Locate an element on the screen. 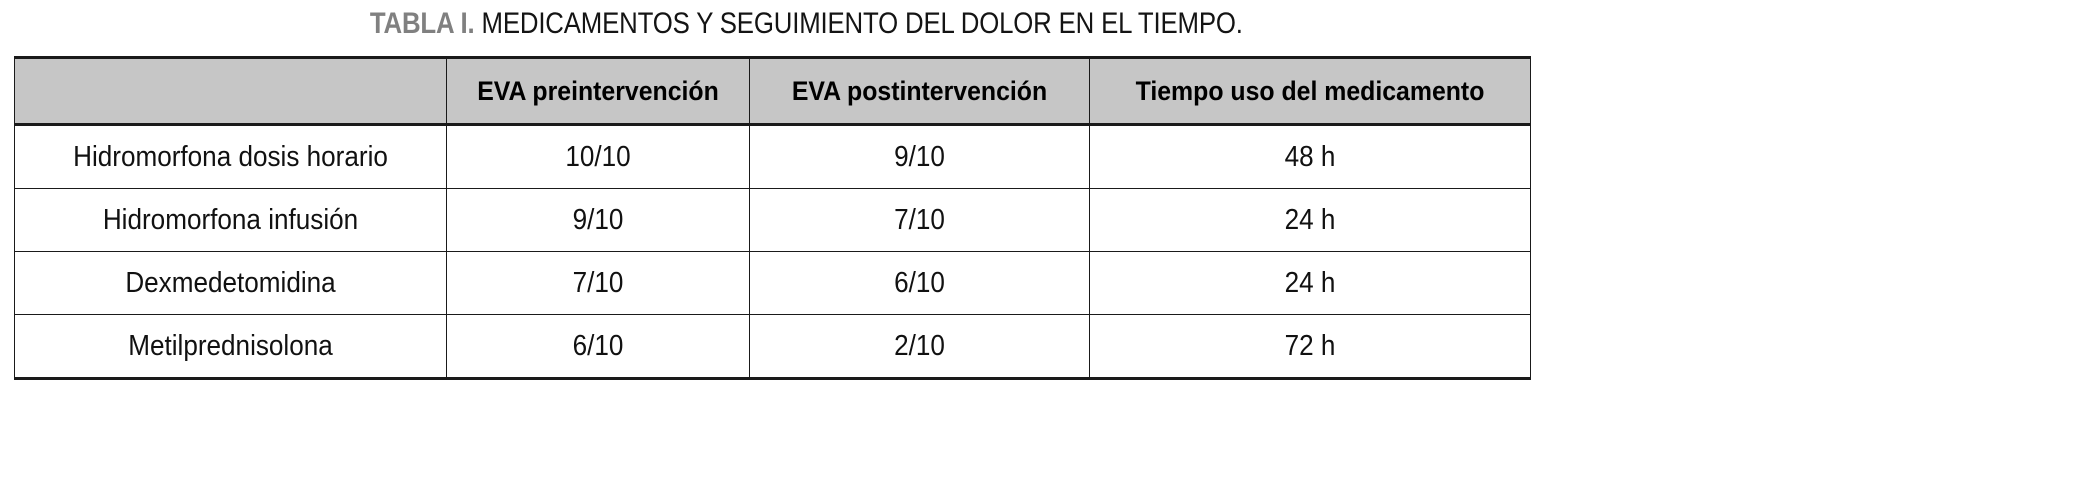 Image resolution: width=2100 pixels, height=503 pixels. cell-eva-post-text: 2/10 is located at coordinates (919, 345).